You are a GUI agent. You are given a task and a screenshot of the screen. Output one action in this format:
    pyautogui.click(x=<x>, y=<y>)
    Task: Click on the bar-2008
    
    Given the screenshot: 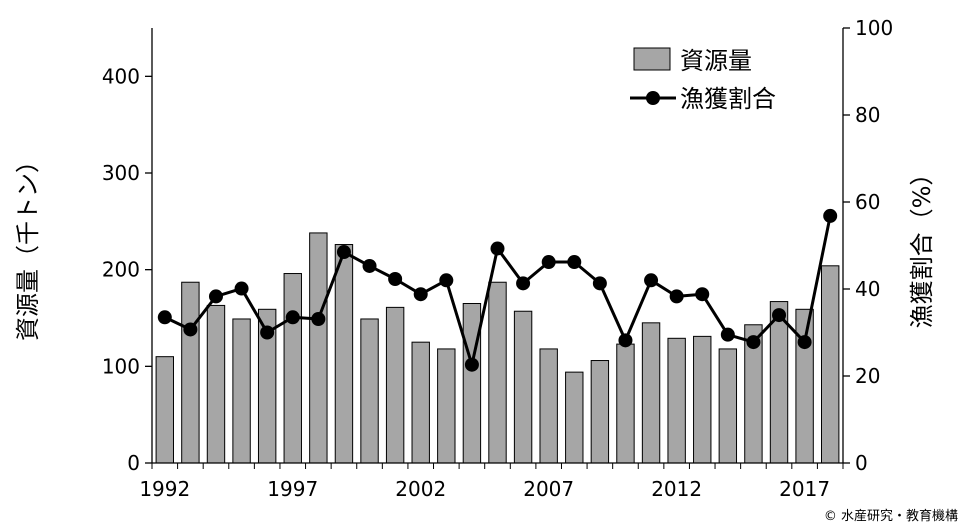 What is the action you would take?
    pyautogui.click(x=574, y=417)
    